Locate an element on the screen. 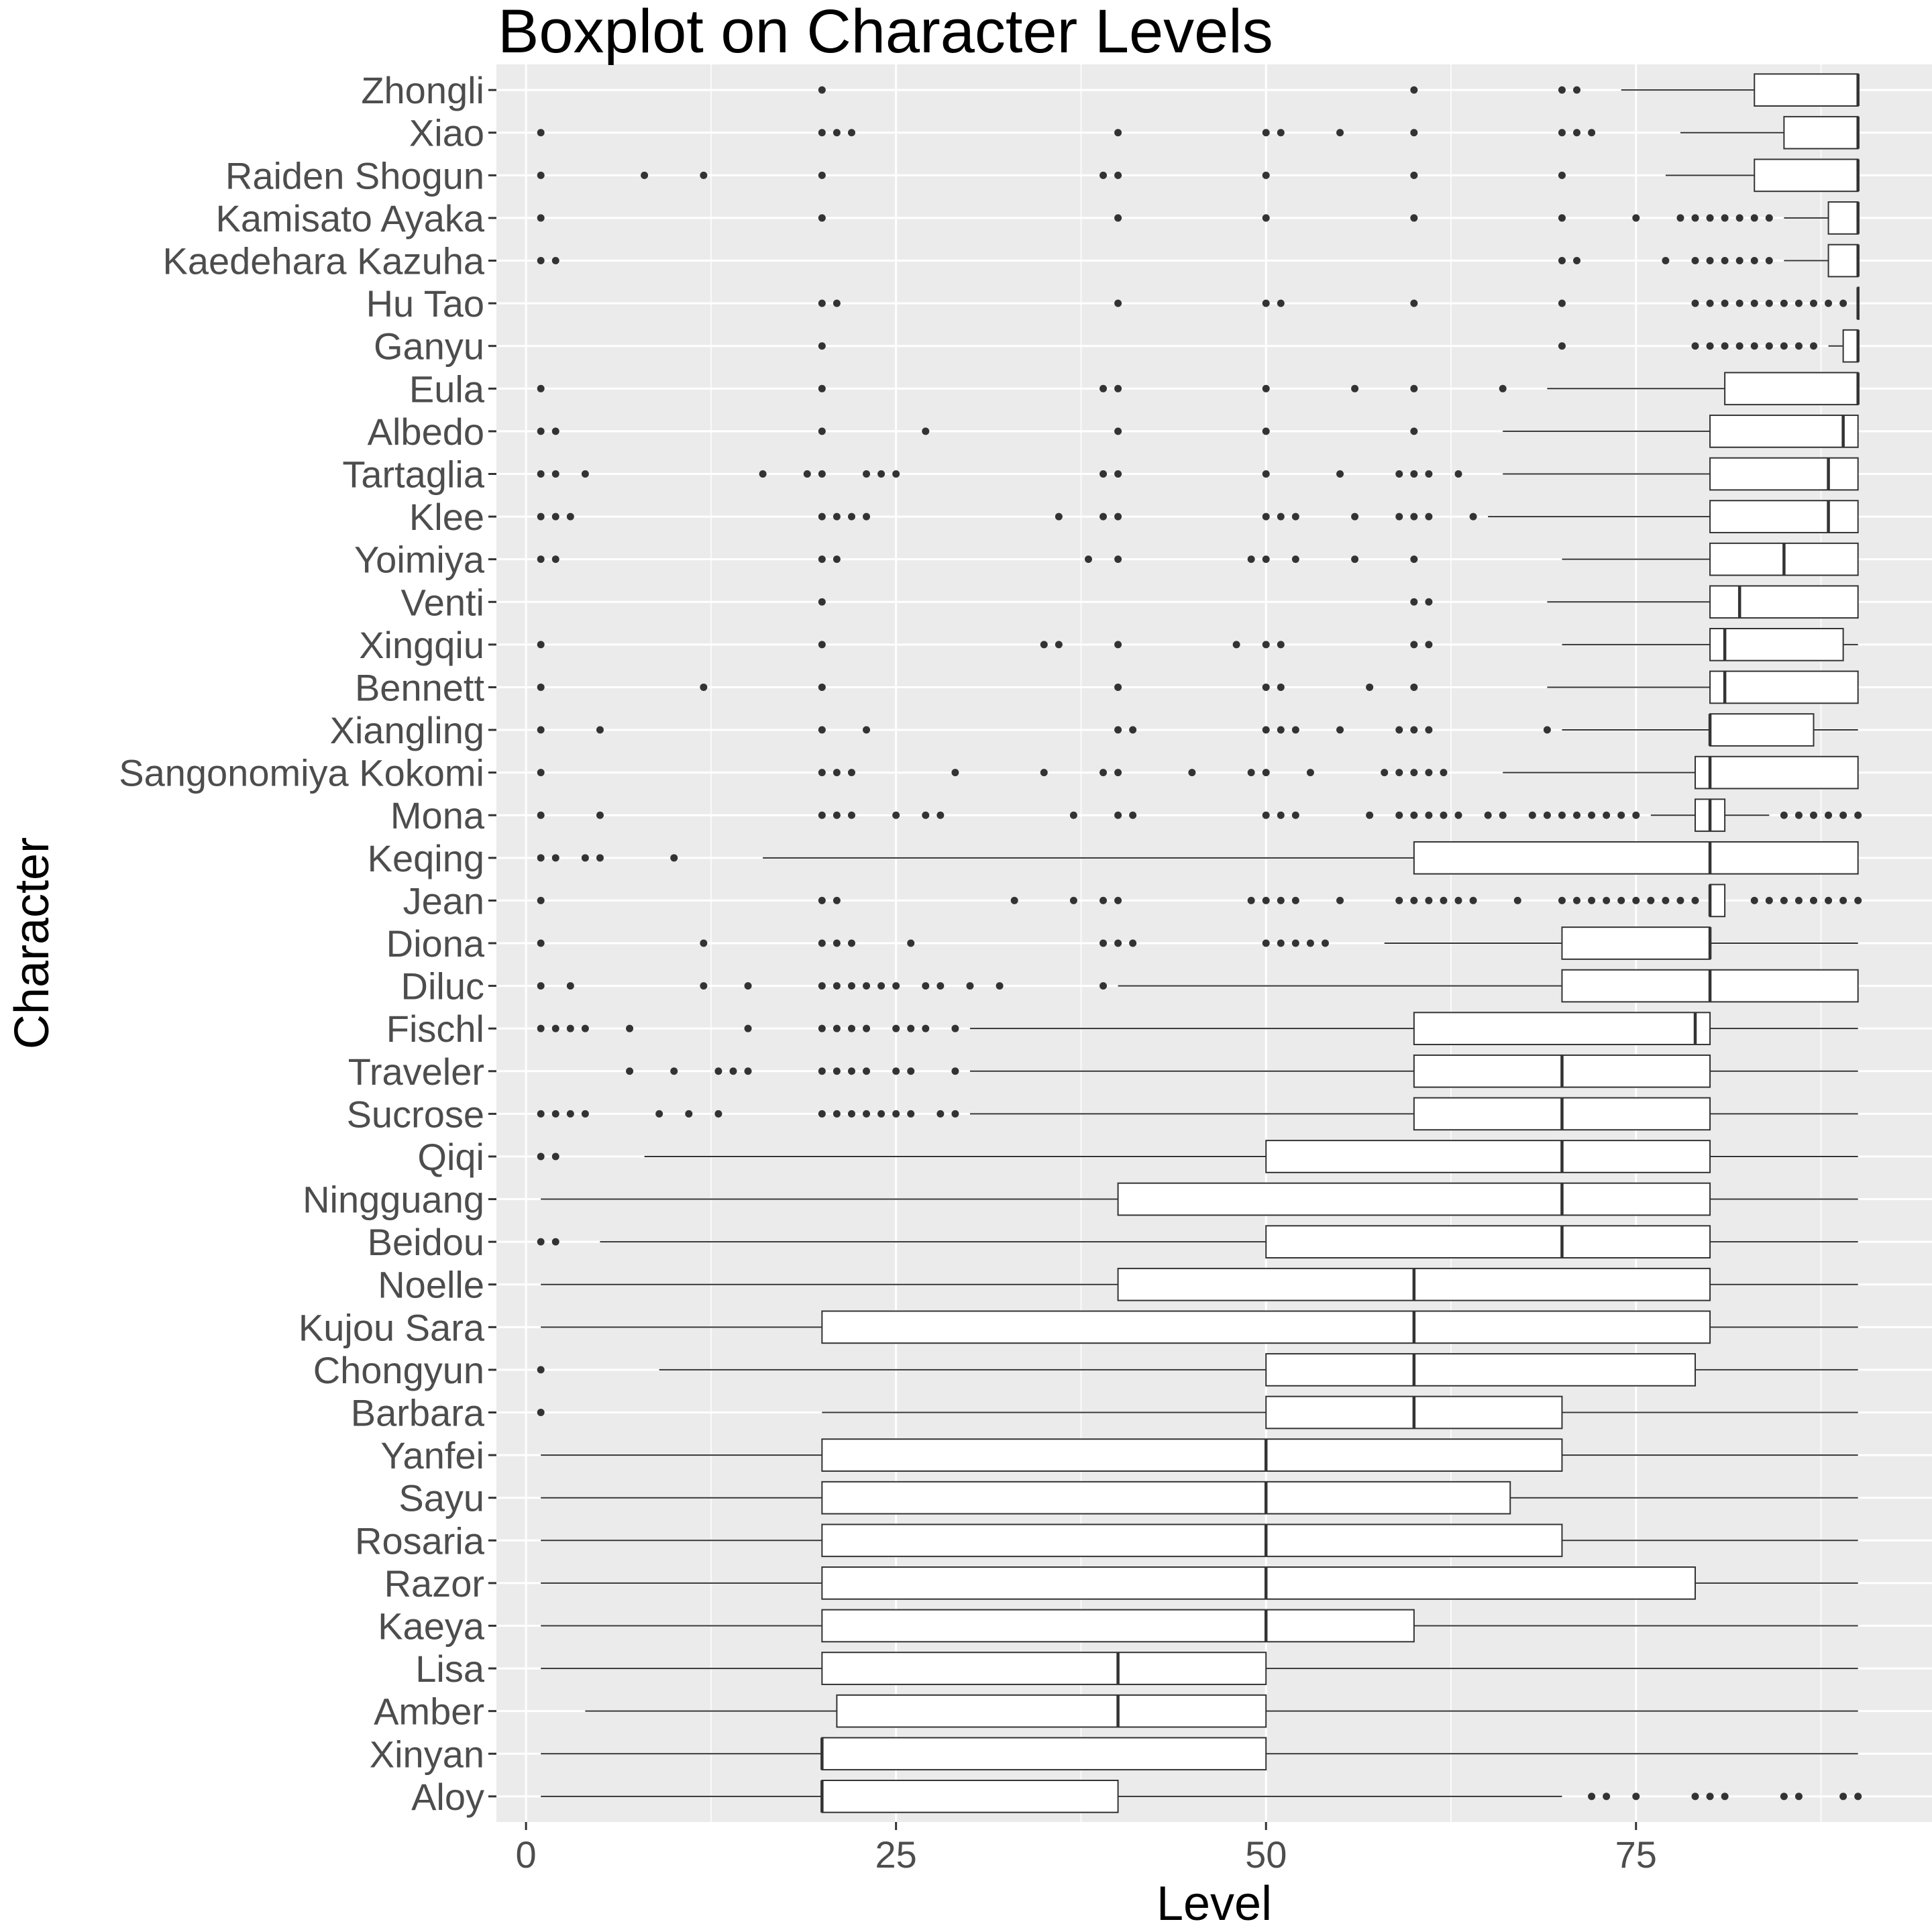 The height and width of the screenshot is (1932, 1932). y-tick-label: Venti is located at coordinates (442, 602).